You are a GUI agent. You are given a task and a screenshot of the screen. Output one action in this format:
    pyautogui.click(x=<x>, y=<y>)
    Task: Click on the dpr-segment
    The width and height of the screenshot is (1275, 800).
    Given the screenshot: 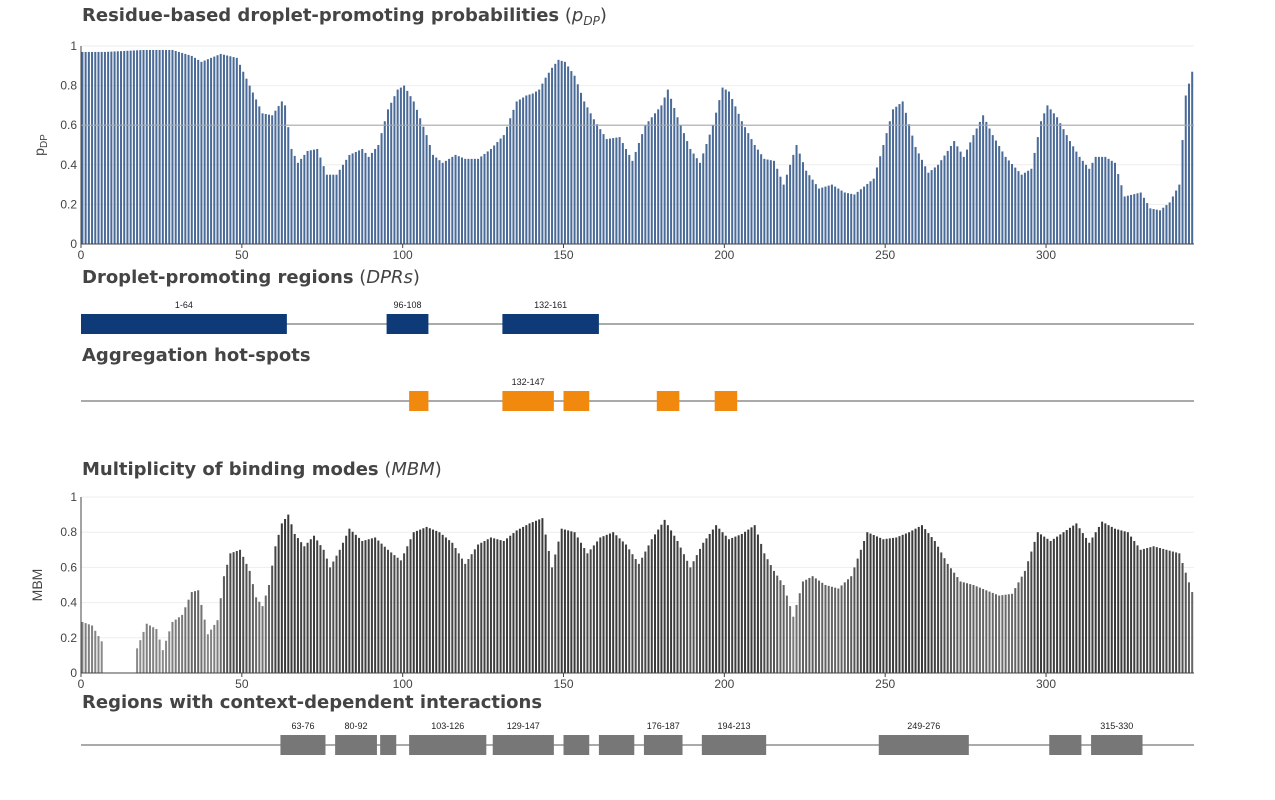 What is the action you would take?
    pyautogui.click(x=550, y=324)
    